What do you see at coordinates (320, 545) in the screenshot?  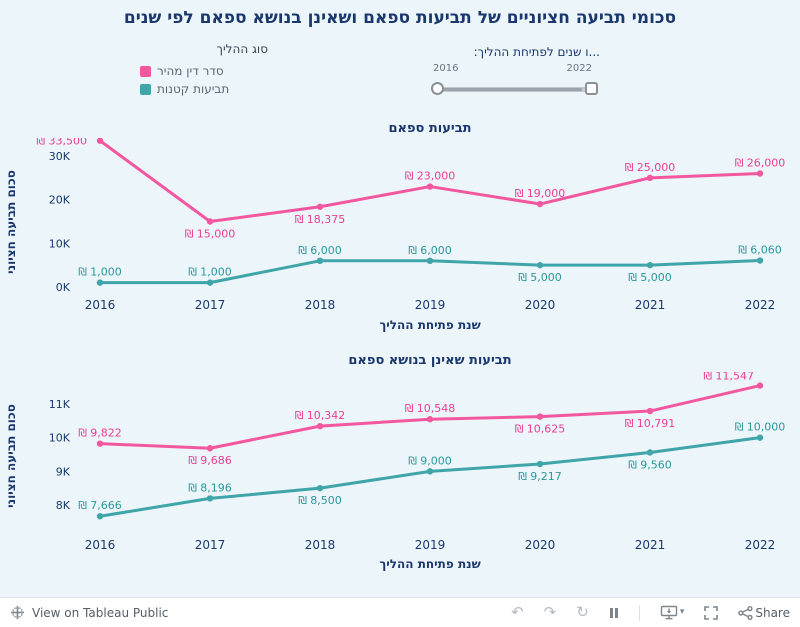 I see `x-tick-label: 2018` at bounding box center [320, 545].